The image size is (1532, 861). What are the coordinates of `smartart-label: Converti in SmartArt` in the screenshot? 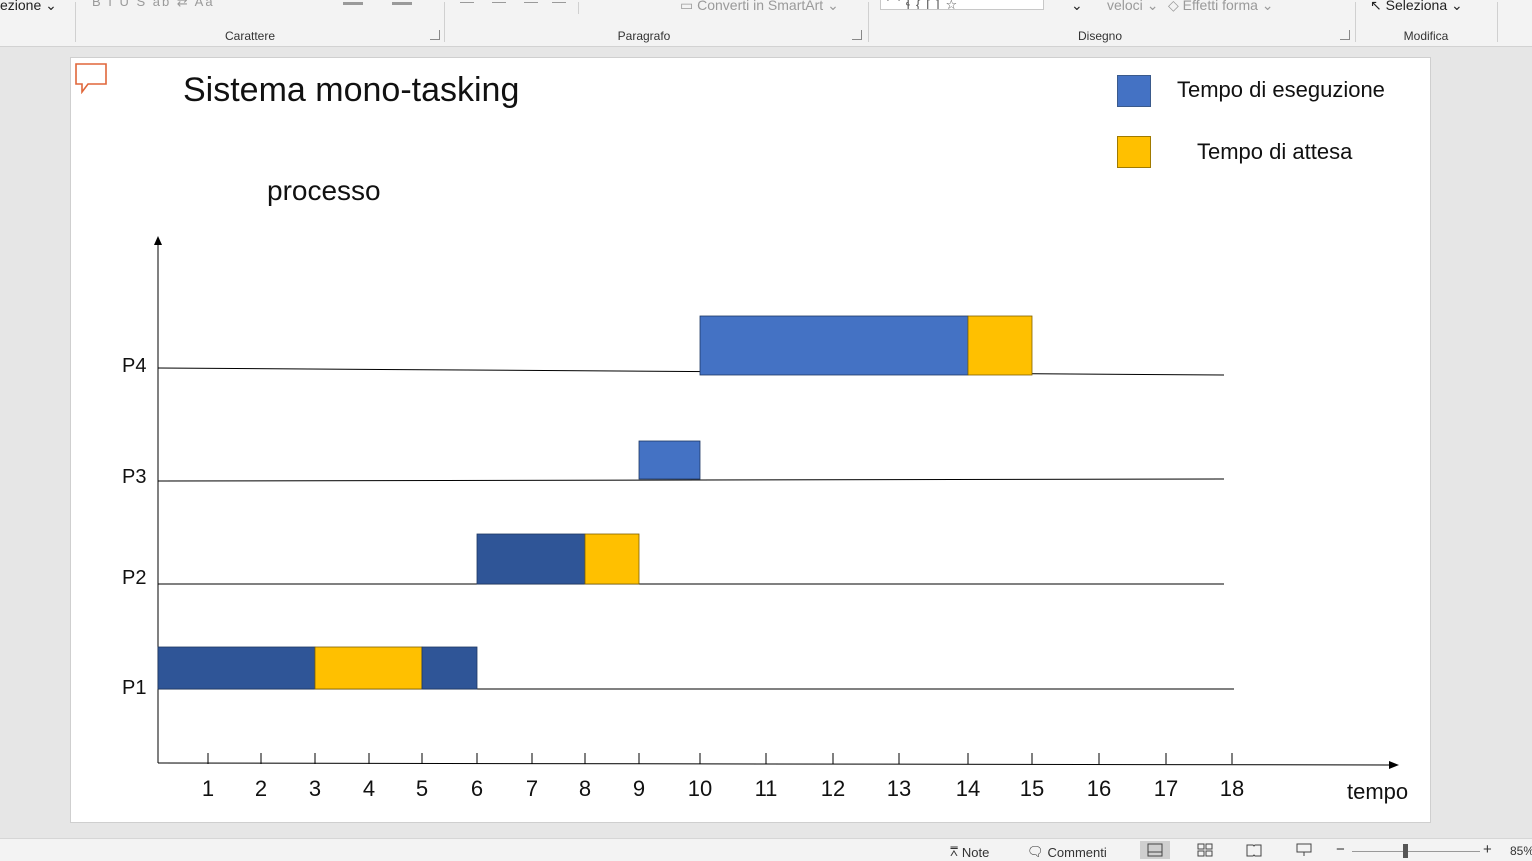 It's located at (760, 6).